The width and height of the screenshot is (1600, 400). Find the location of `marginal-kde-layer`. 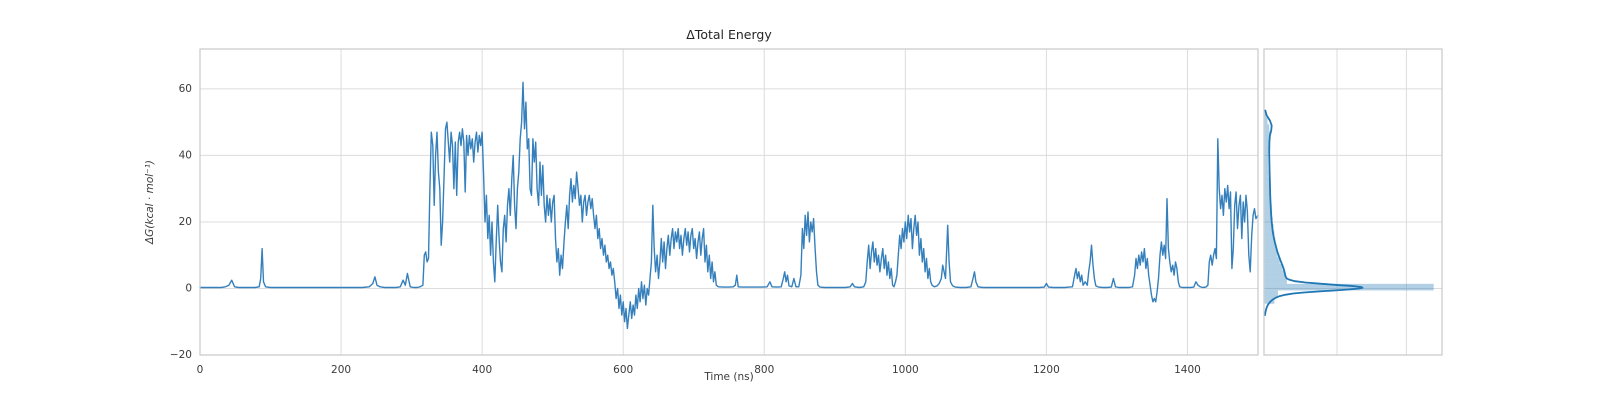

marginal-kde-layer is located at coordinates (1314, 213).